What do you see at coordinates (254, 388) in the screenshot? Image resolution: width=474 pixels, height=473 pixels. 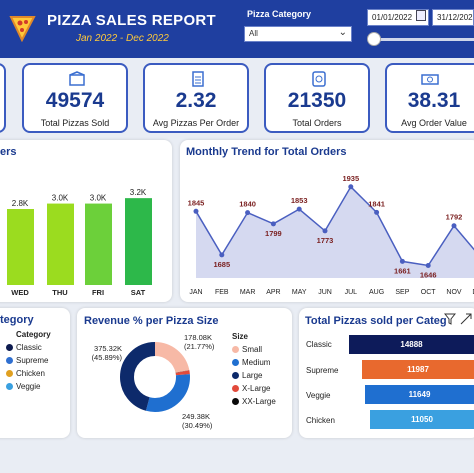 I see `legend-item-xlarge: X-Large` at bounding box center [254, 388].